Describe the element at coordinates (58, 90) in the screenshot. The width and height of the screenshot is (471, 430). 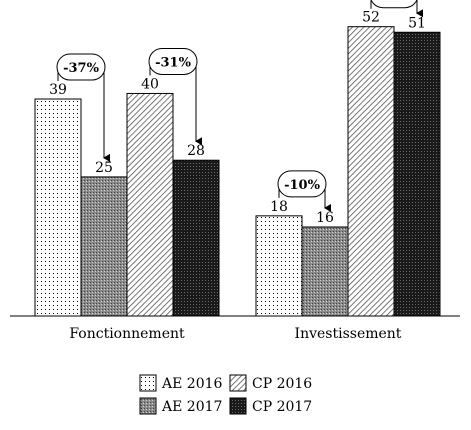
I see `value-label-fonctionnement-ae-2016: 39` at that location.